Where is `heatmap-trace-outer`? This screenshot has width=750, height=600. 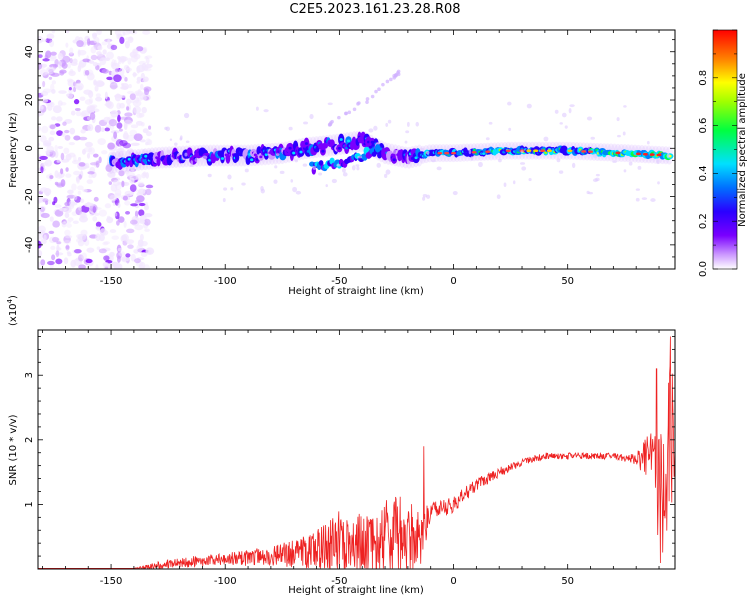
heatmap-trace-outer is located at coordinates (228, 158).